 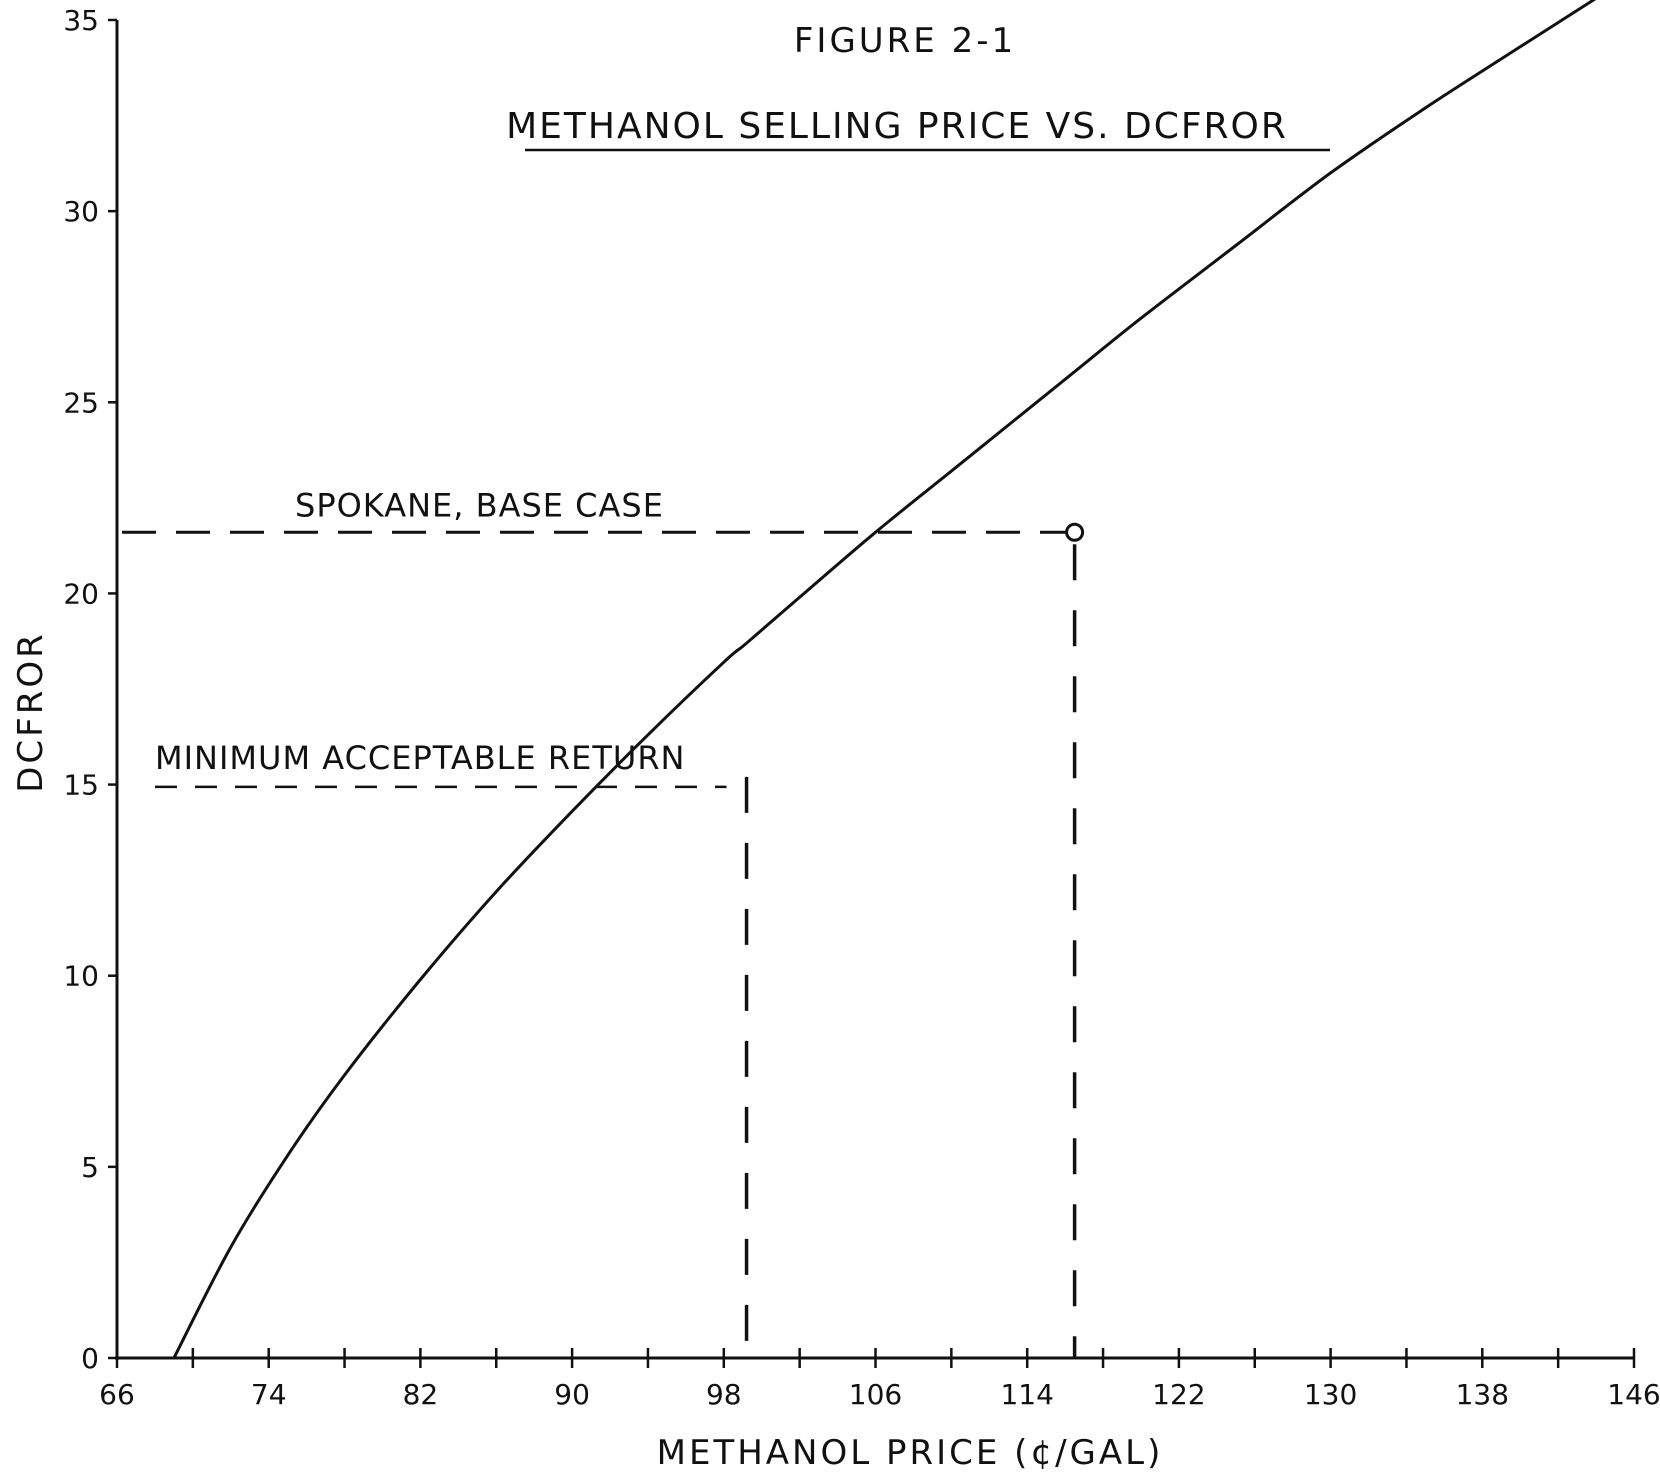 What do you see at coordinates (724, 1394) in the screenshot?
I see `x-tick-label: 98` at bounding box center [724, 1394].